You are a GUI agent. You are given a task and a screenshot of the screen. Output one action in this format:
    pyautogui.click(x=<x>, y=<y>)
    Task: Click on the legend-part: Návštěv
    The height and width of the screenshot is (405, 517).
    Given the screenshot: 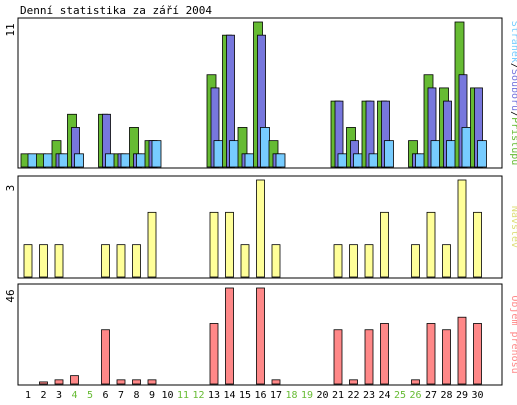 What is the action you would take?
    pyautogui.click(x=513, y=227)
    